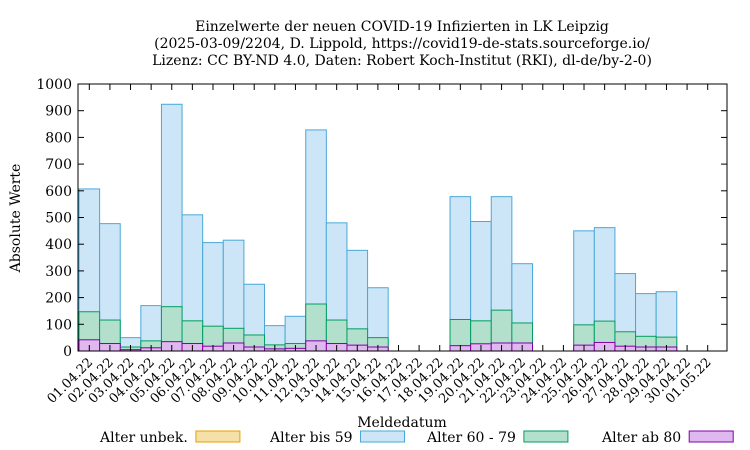  I want to click on legend-item: Alter unbek., so click(170, 438).